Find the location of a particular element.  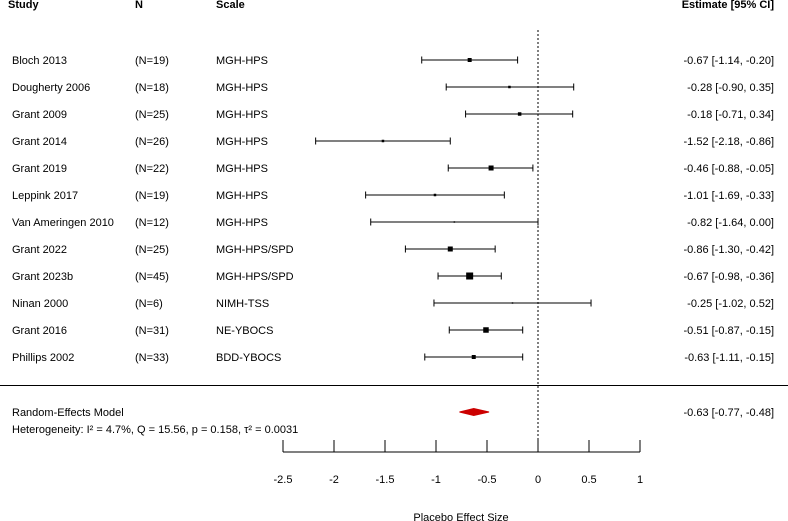

x-tick-label: 0 is located at coordinates (538, 480).